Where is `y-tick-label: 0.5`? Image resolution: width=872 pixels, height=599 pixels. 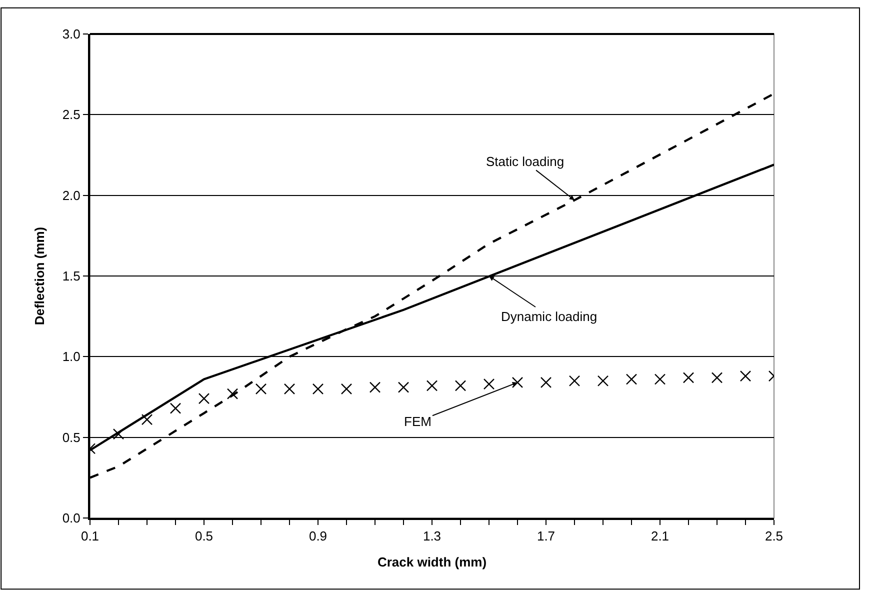 y-tick-label: 0.5 is located at coordinates (71, 437).